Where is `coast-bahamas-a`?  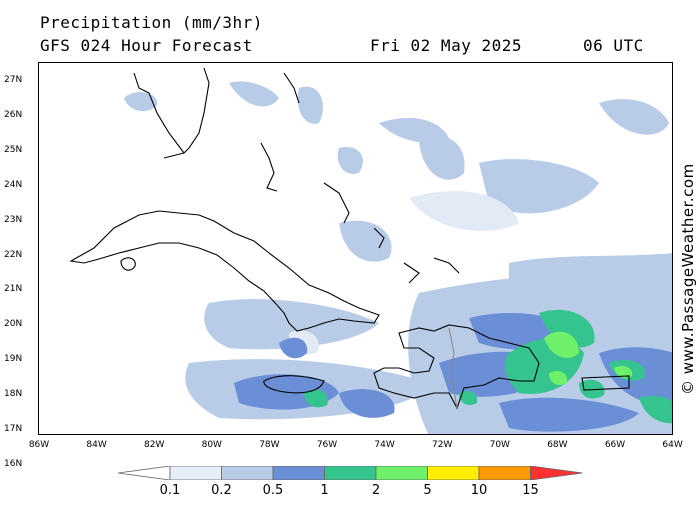
coast-bahamas-a is located at coordinates (269, 167).